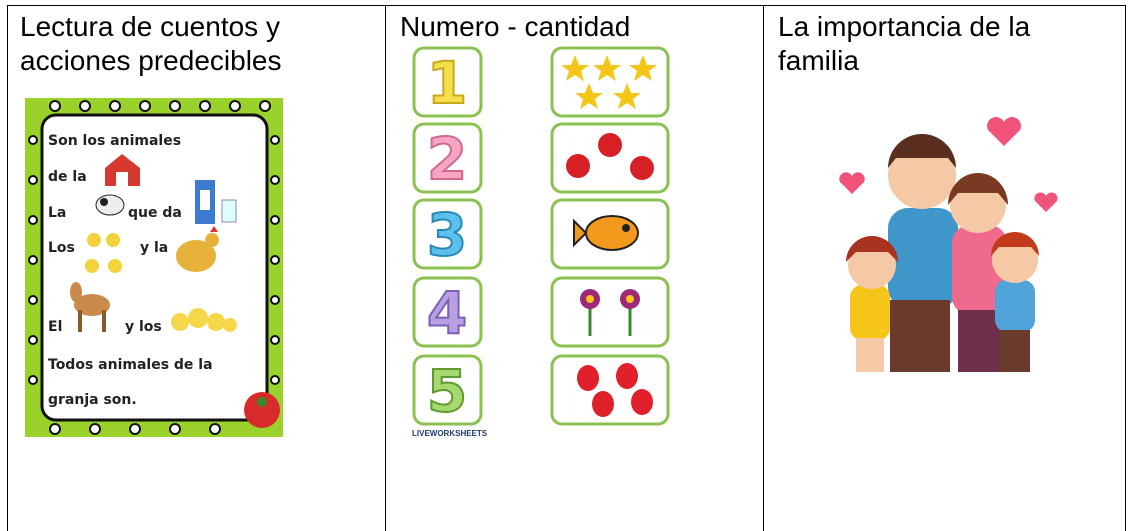  I want to click on fish, so click(606, 233).